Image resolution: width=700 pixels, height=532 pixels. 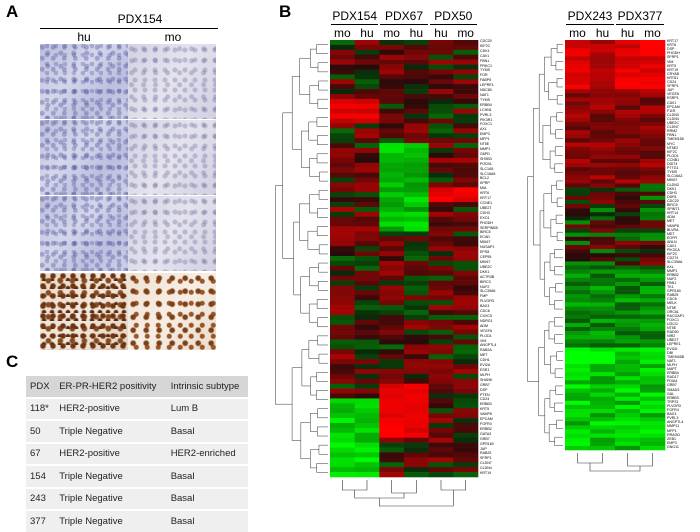 What do you see at coordinates (673, 401) in the screenshot?
I see `gene-label: TRPS1` at bounding box center [673, 401].